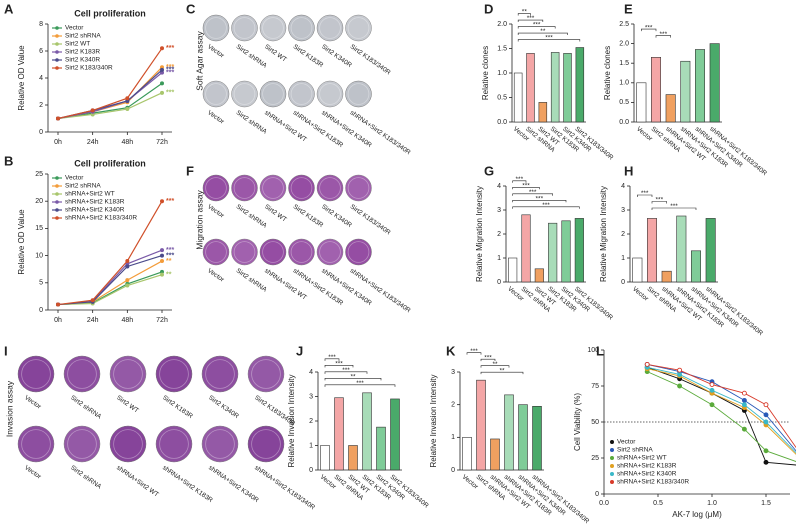  What do you see at coordinates (187, 484) in the screenshot?
I see `image-caption: shRNA+Sirt2 K183R` at bounding box center [187, 484].